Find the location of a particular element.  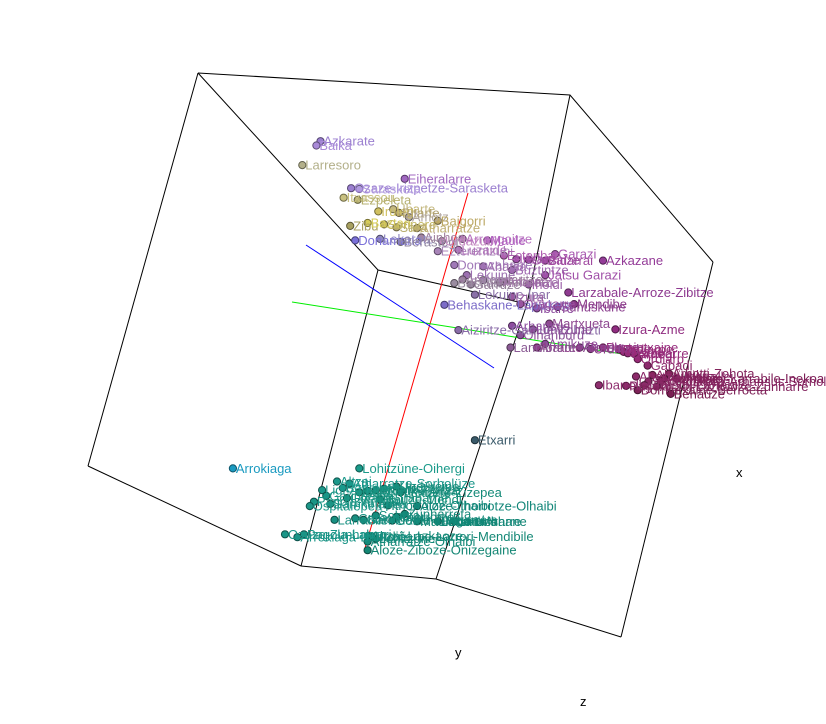

box-edge-bottom-right is located at coordinates (528, 608).